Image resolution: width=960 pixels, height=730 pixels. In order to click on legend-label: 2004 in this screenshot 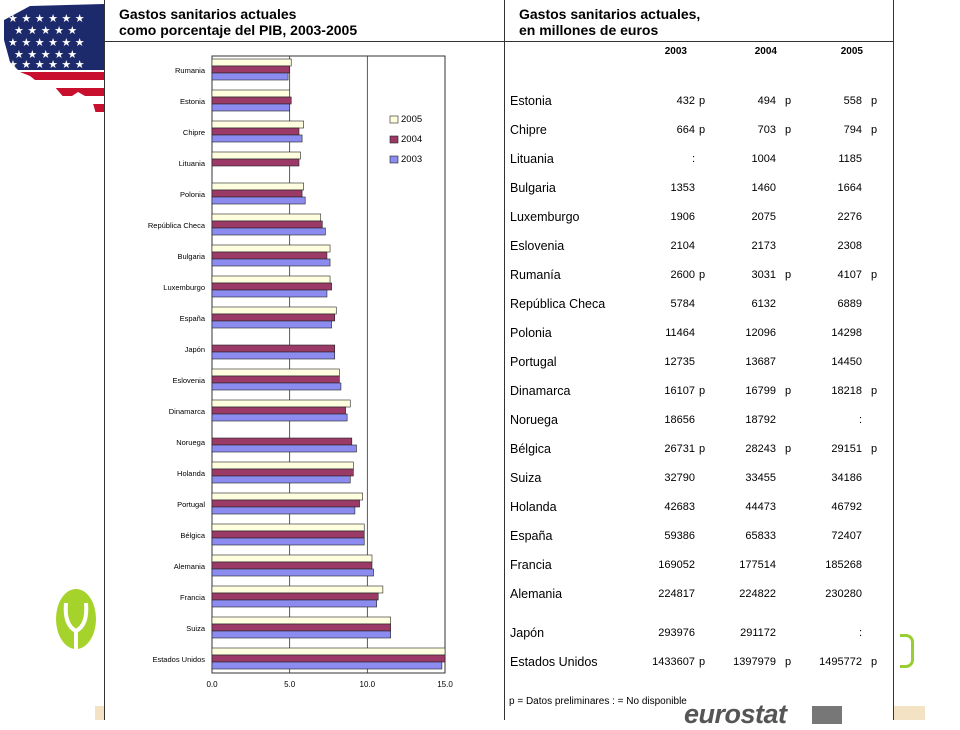, I will do `click(411, 139)`.